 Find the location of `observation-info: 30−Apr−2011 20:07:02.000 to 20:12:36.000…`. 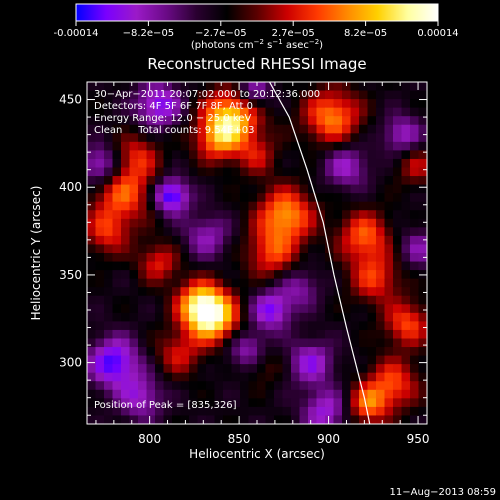

observation-info: 30−Apr−2011 20:07:02.000 to 20:12:36.000… is located at coordinates (207, 112).